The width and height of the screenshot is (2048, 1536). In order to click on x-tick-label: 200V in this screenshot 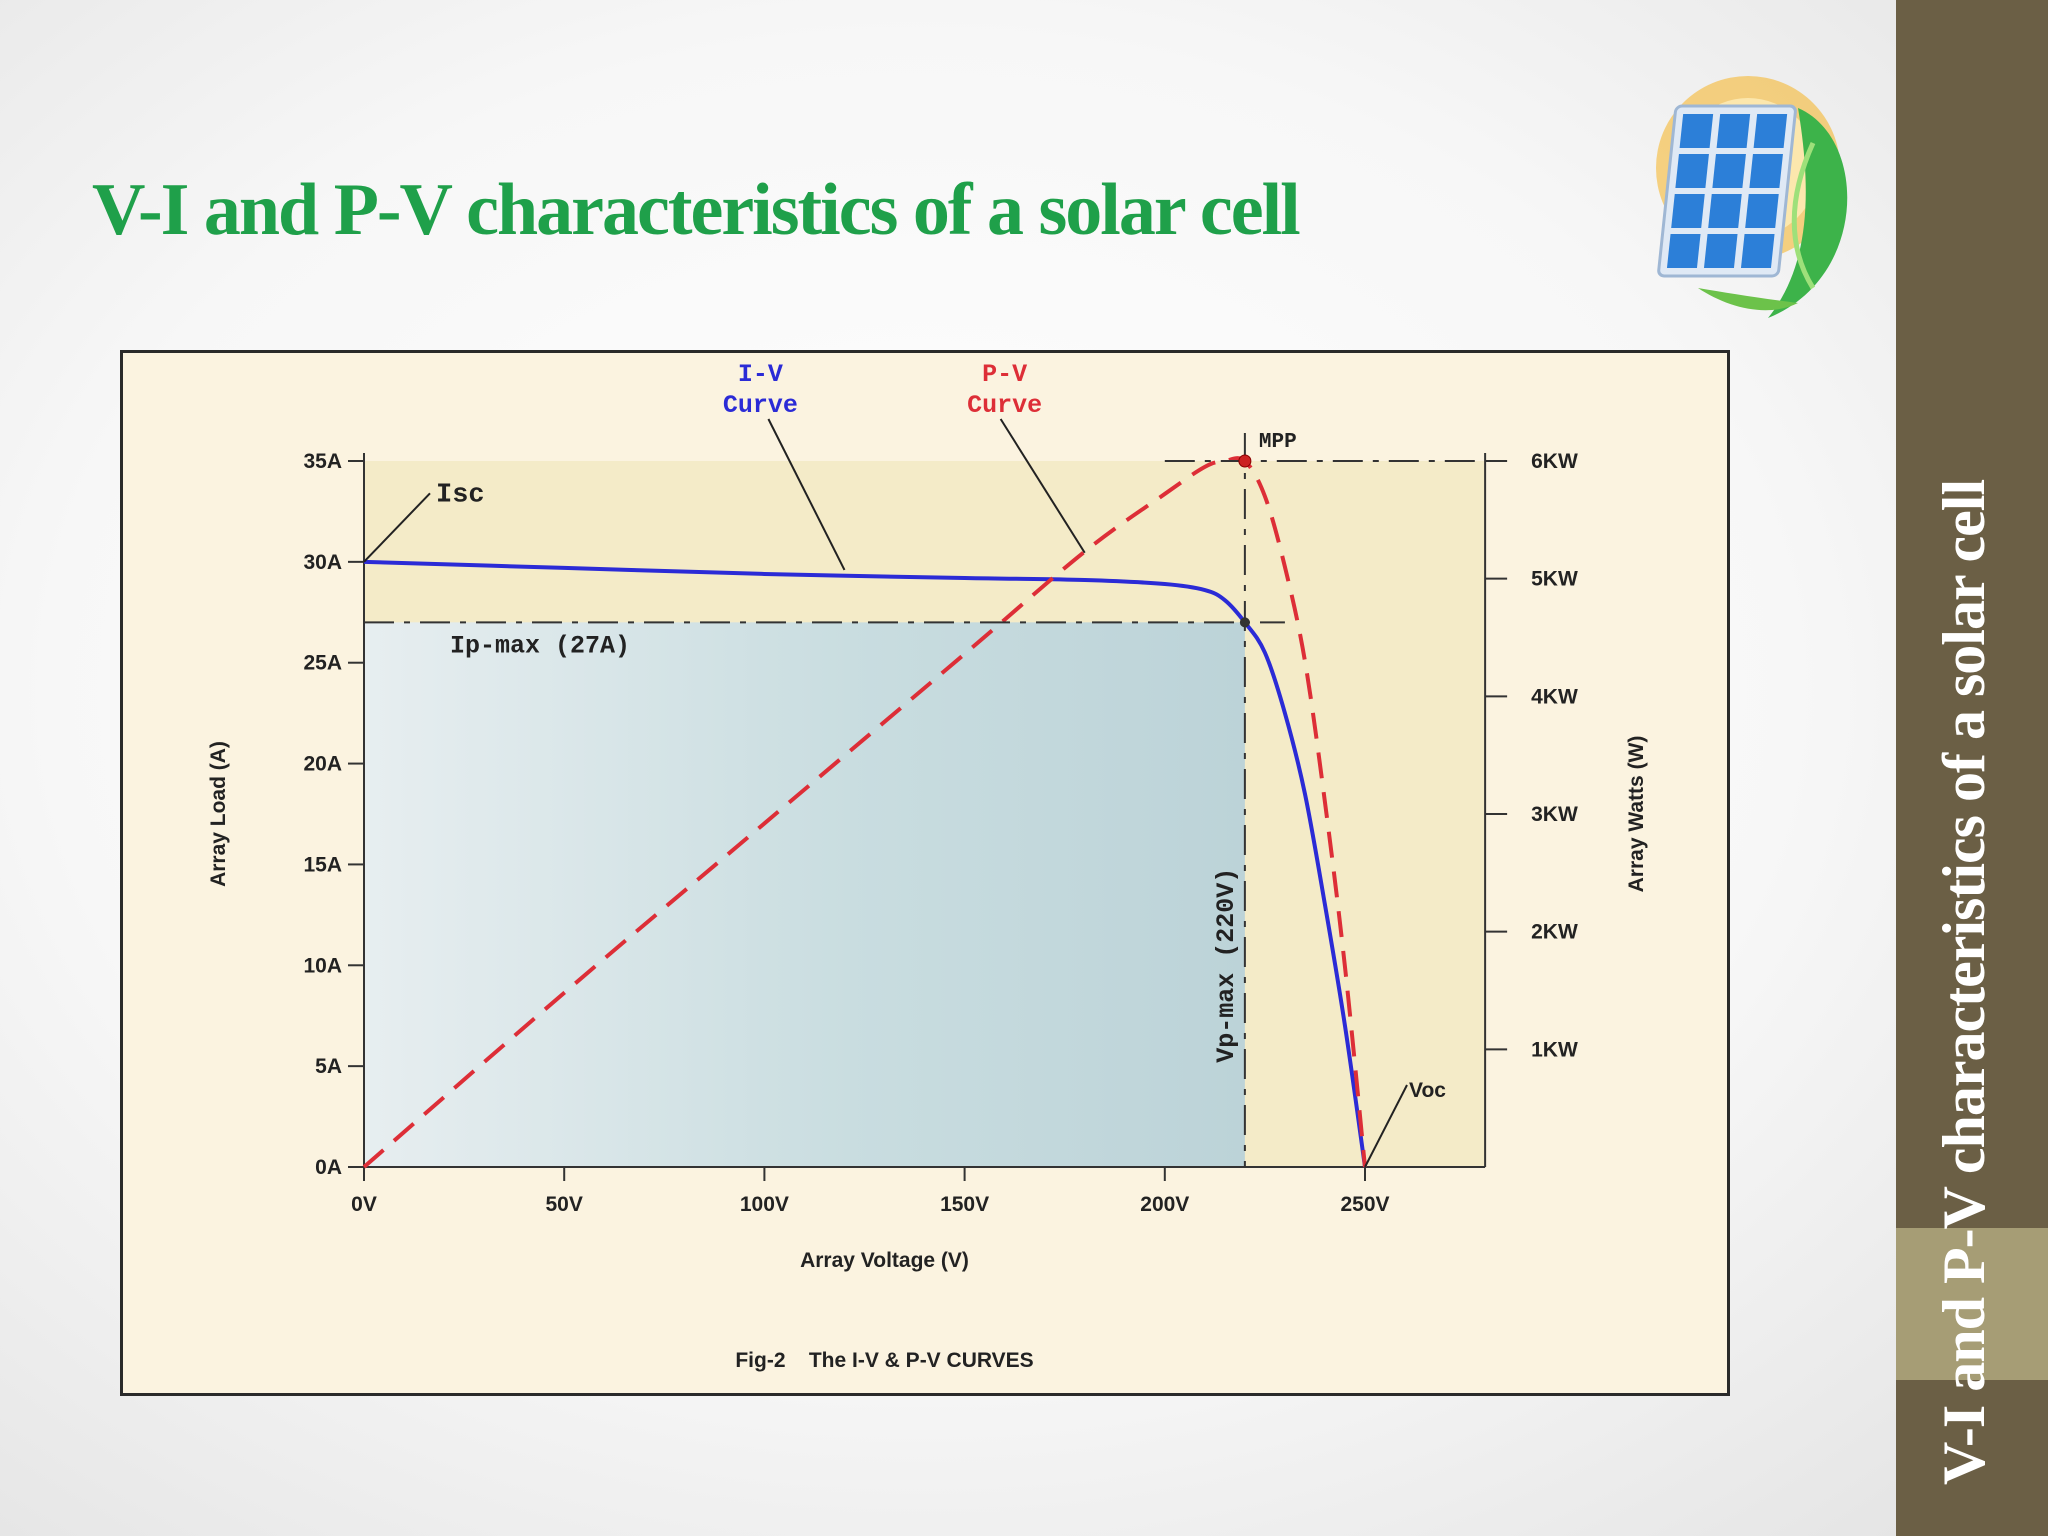, I will do `click(1164, 1204)`.